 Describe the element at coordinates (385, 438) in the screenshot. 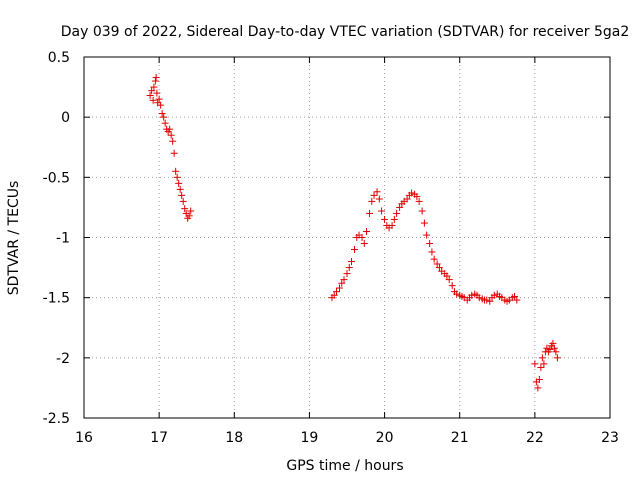

I see `x-tick-label: 20` at that location.